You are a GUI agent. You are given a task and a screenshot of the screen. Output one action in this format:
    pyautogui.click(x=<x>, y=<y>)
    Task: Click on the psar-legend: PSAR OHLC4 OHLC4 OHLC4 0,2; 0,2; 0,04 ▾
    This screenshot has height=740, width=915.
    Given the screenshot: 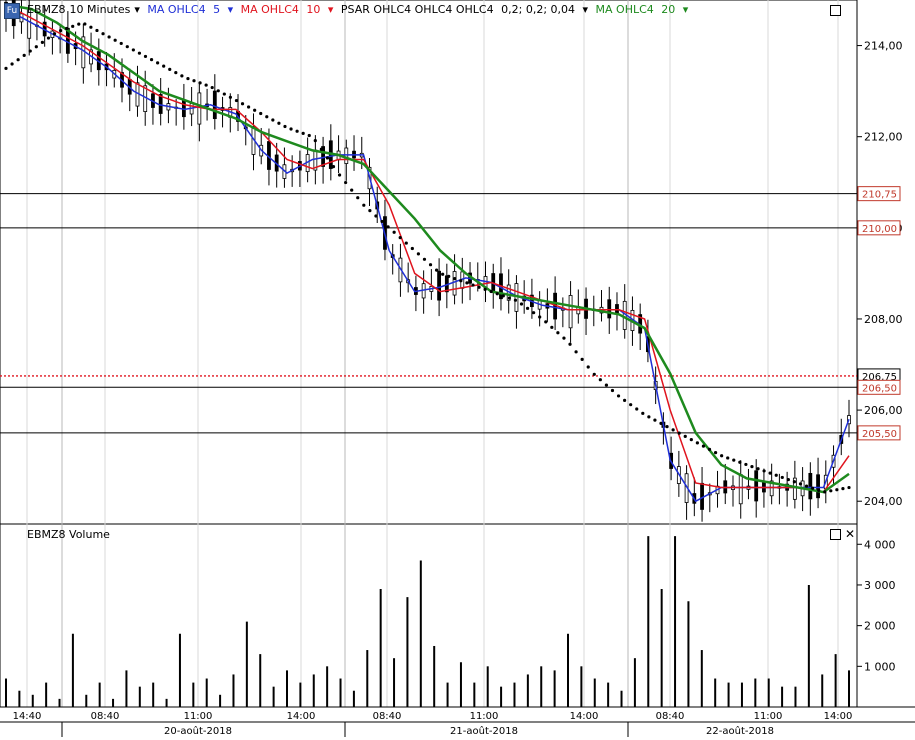 What is the action you would take?
    pyautogui.click(x=464, y=9)
    